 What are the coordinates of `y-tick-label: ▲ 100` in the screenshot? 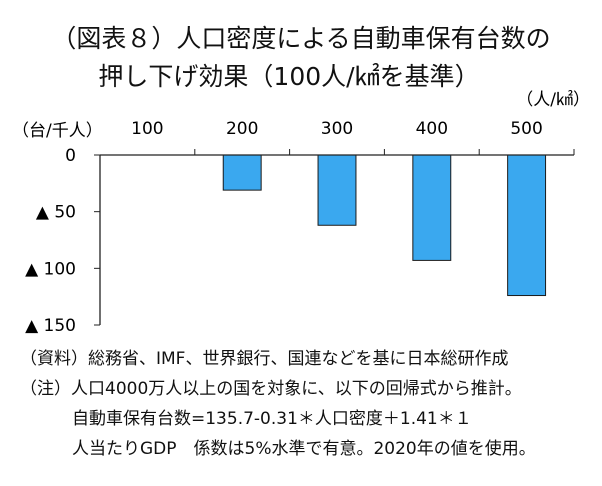 It's located at (50, 269).